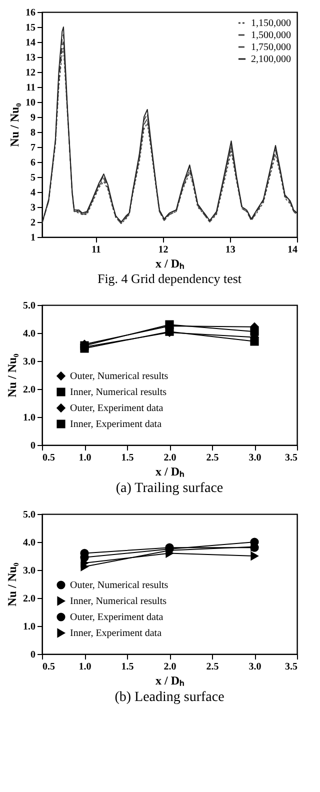 Image resolution: width=320 pixels, height=792 pixels. I want to click on x-tick-label: 11, so click(96, 250).